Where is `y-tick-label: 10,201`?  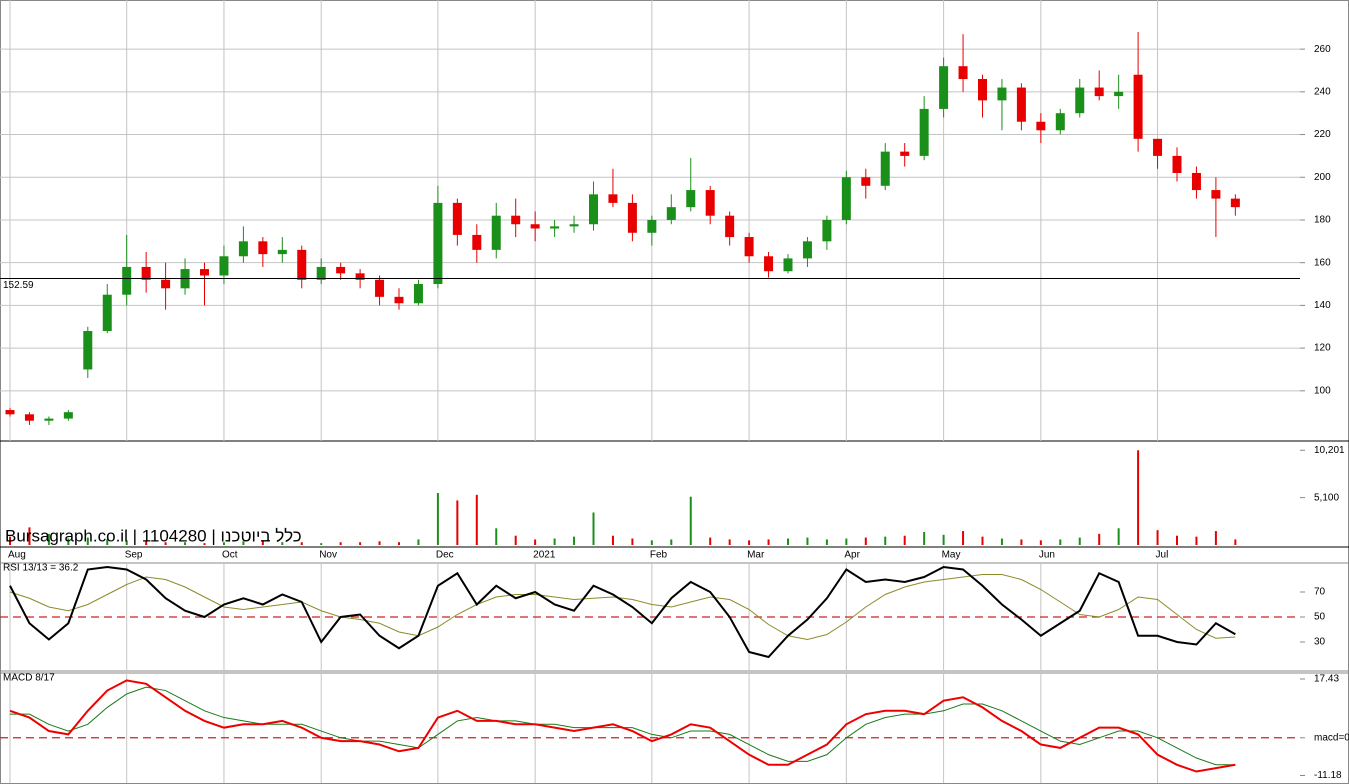
y-tick-label: 10,201 is located at coordinates (1329, 450).